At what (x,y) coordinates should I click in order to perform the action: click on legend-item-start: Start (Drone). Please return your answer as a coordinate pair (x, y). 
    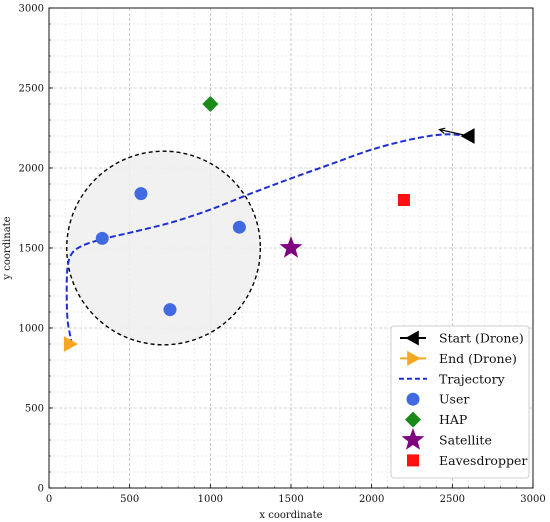
    Looking at the image, I should click on (462, 338).